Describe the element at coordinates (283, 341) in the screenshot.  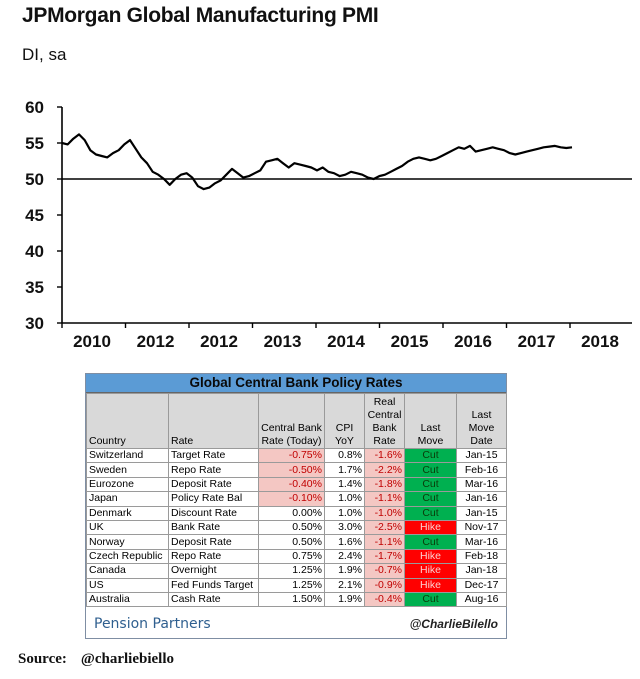
I see `x-tick-label: 2013` at that location.